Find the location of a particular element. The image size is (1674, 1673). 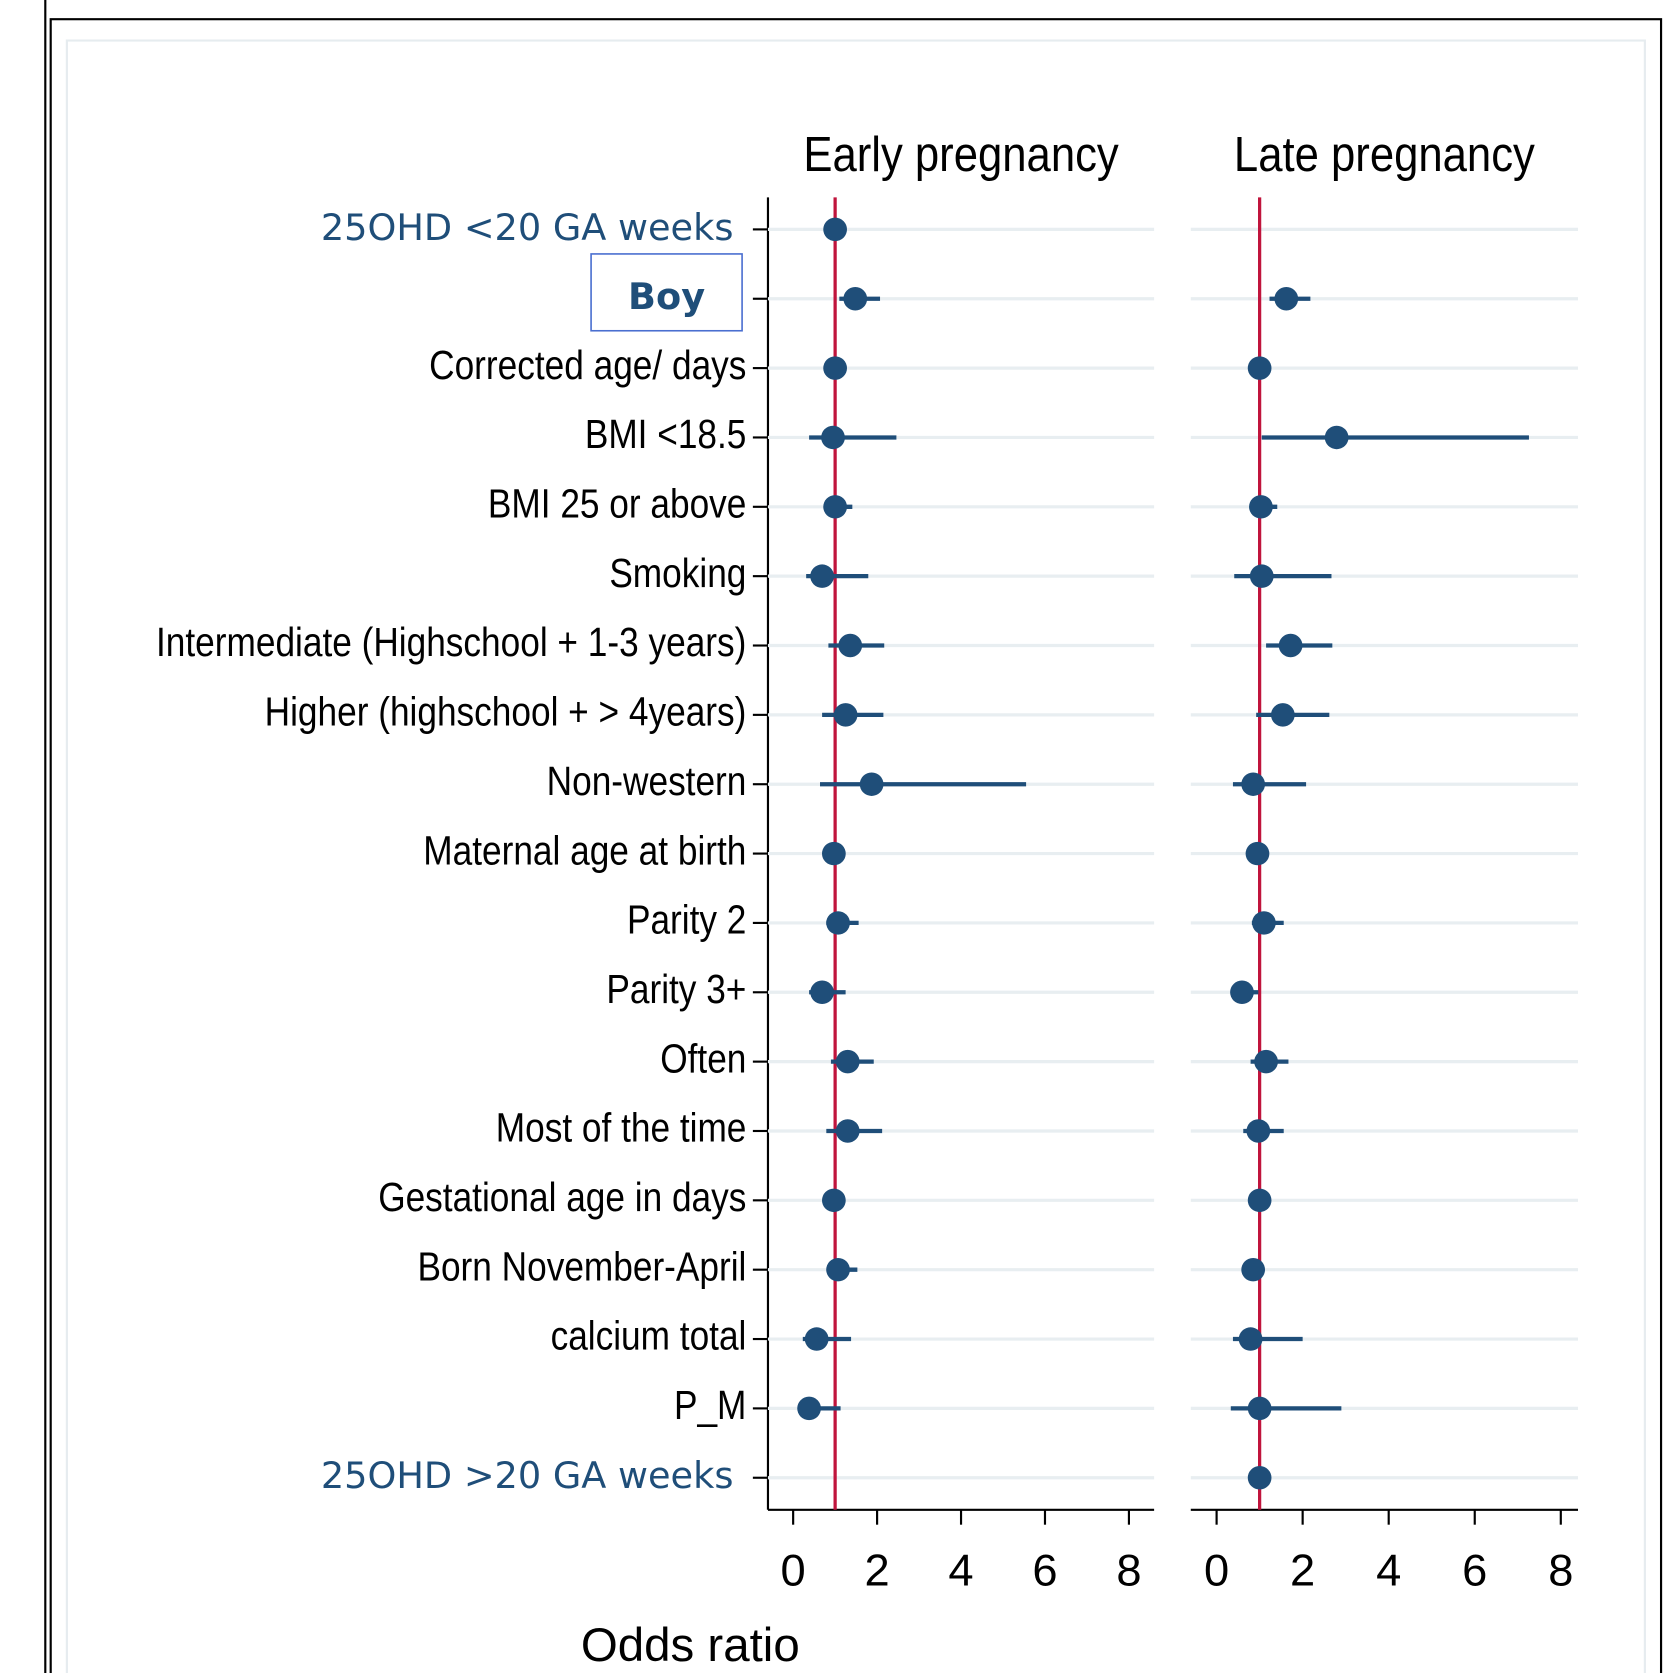

category-label: Corrected age/ days is located at coordinates (587, 366).